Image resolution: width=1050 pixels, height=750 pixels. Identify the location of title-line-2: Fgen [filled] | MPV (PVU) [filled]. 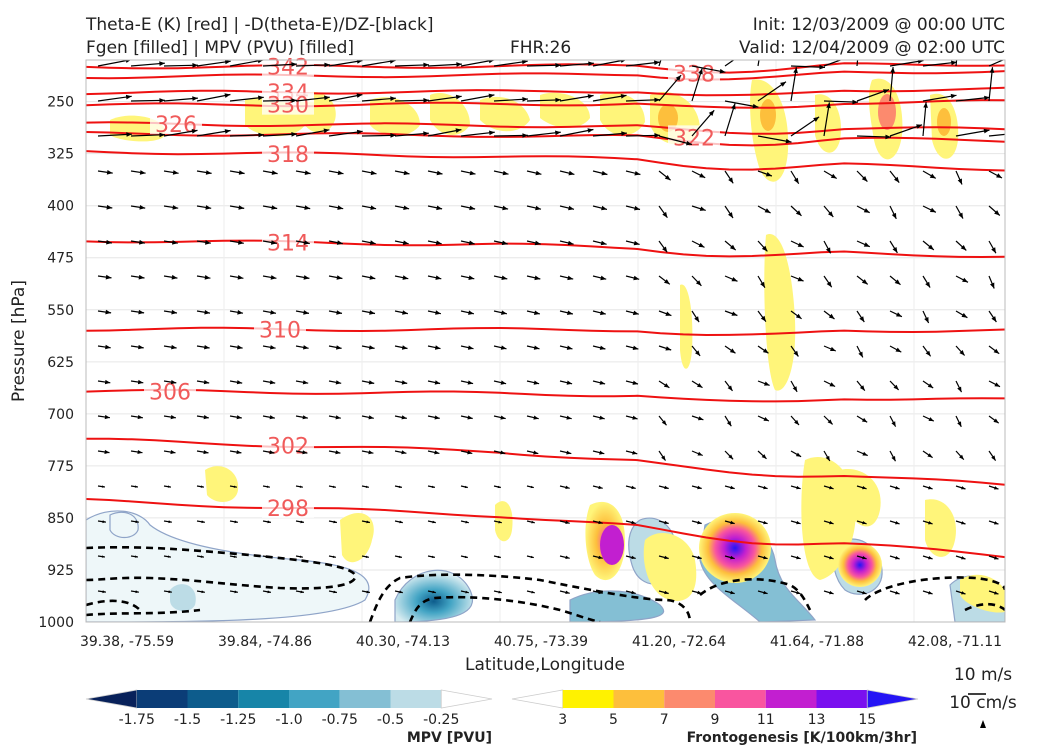
(220, 48).